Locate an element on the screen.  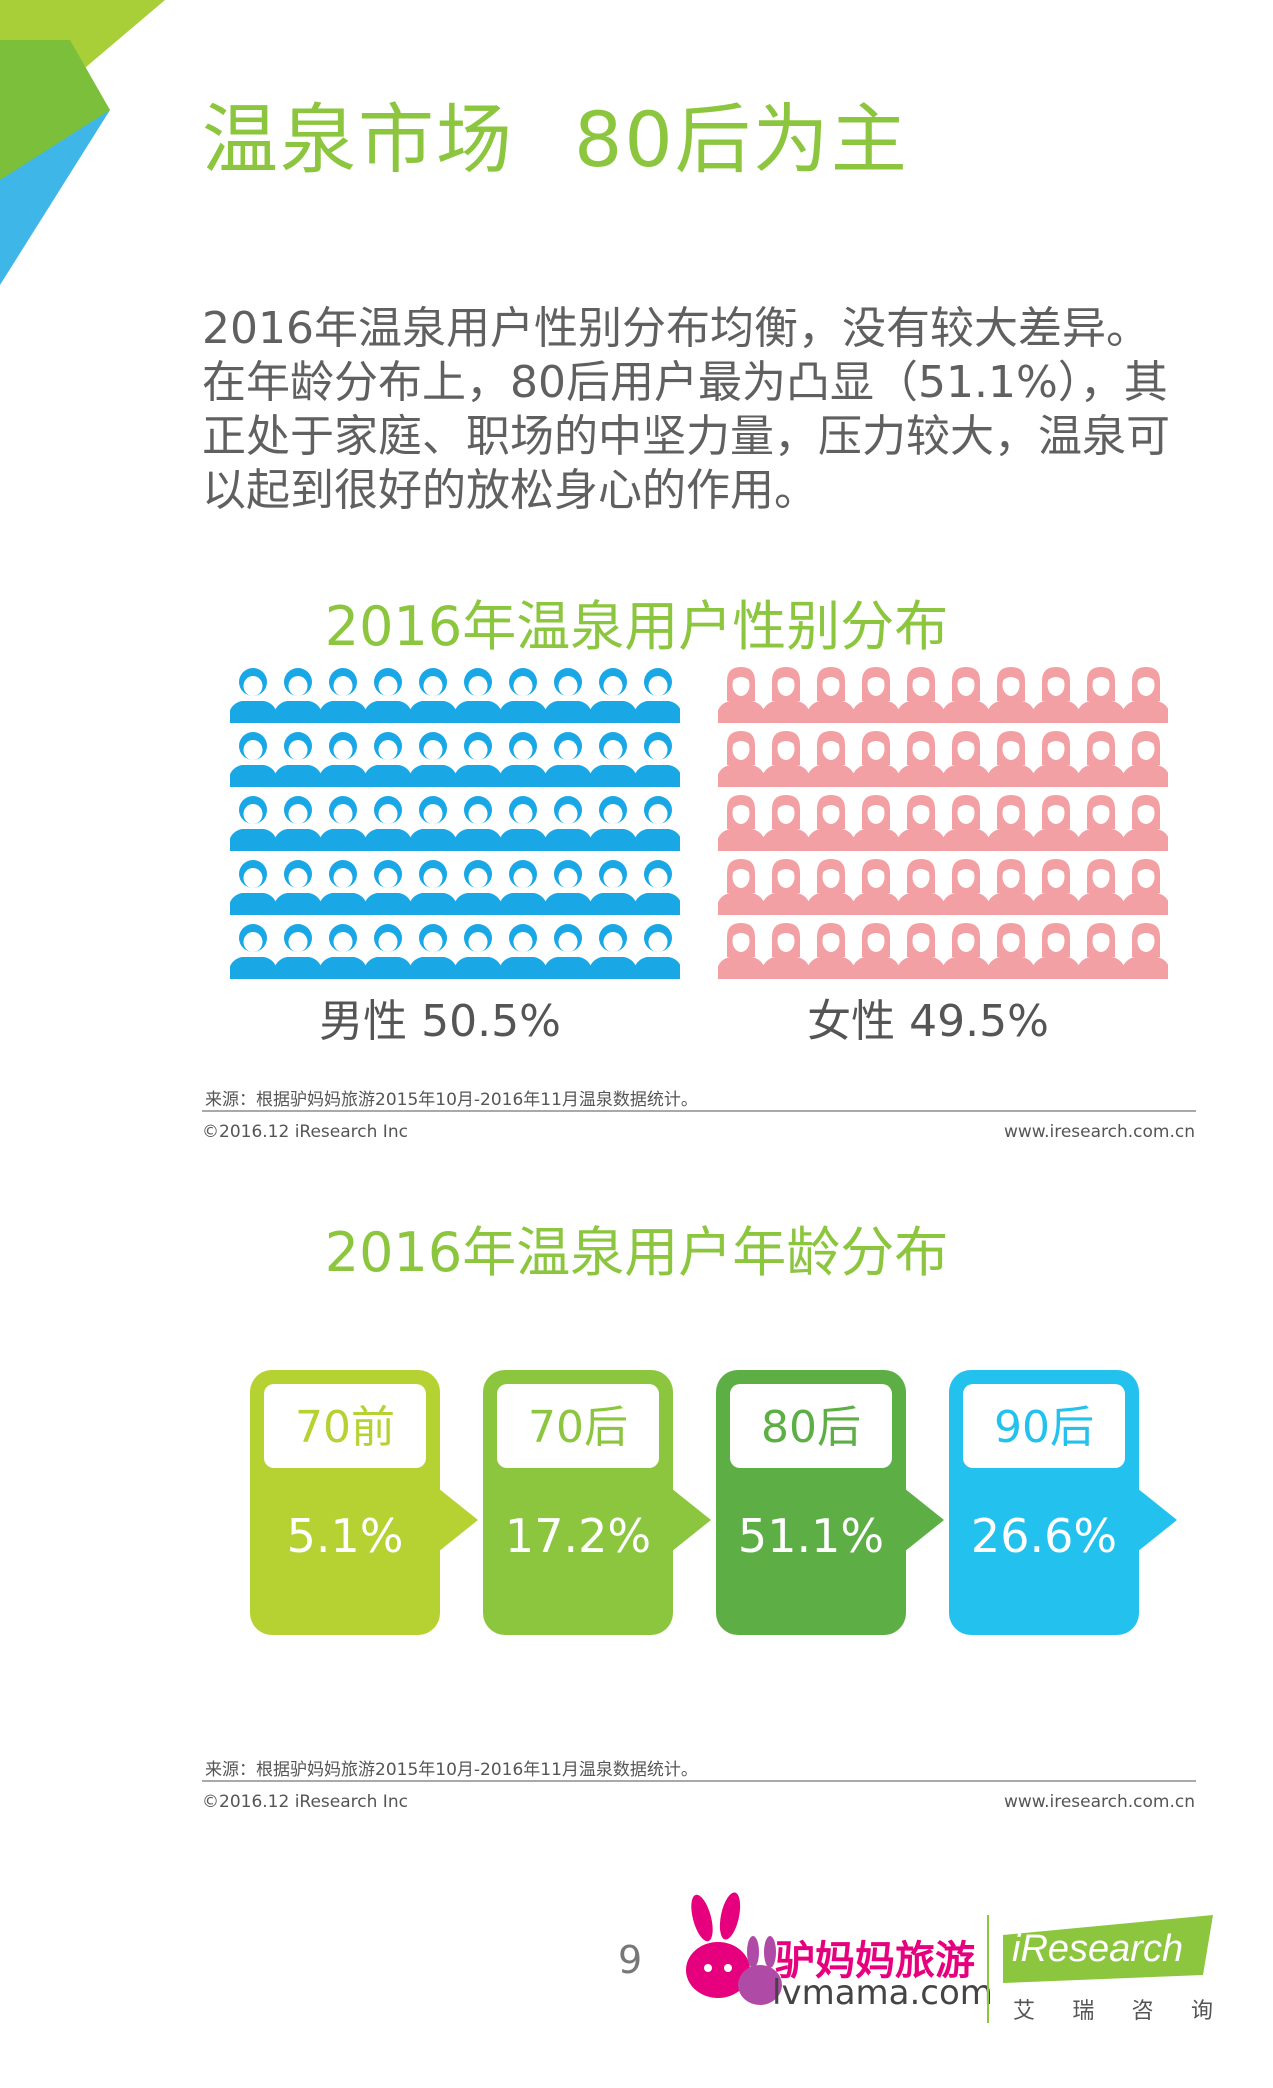
female-label: 女性 49.5% is located at coordinates (928, 1021).